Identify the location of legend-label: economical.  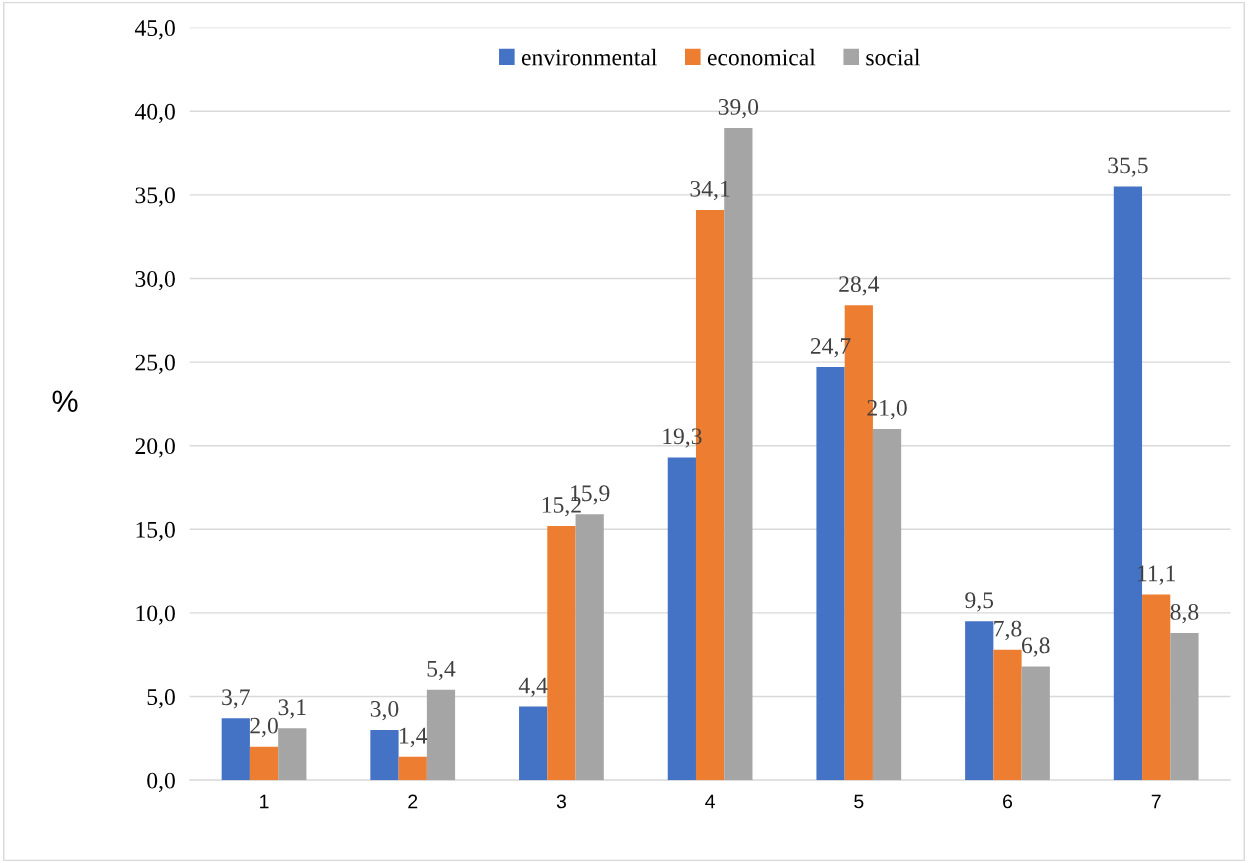
(761, 57).